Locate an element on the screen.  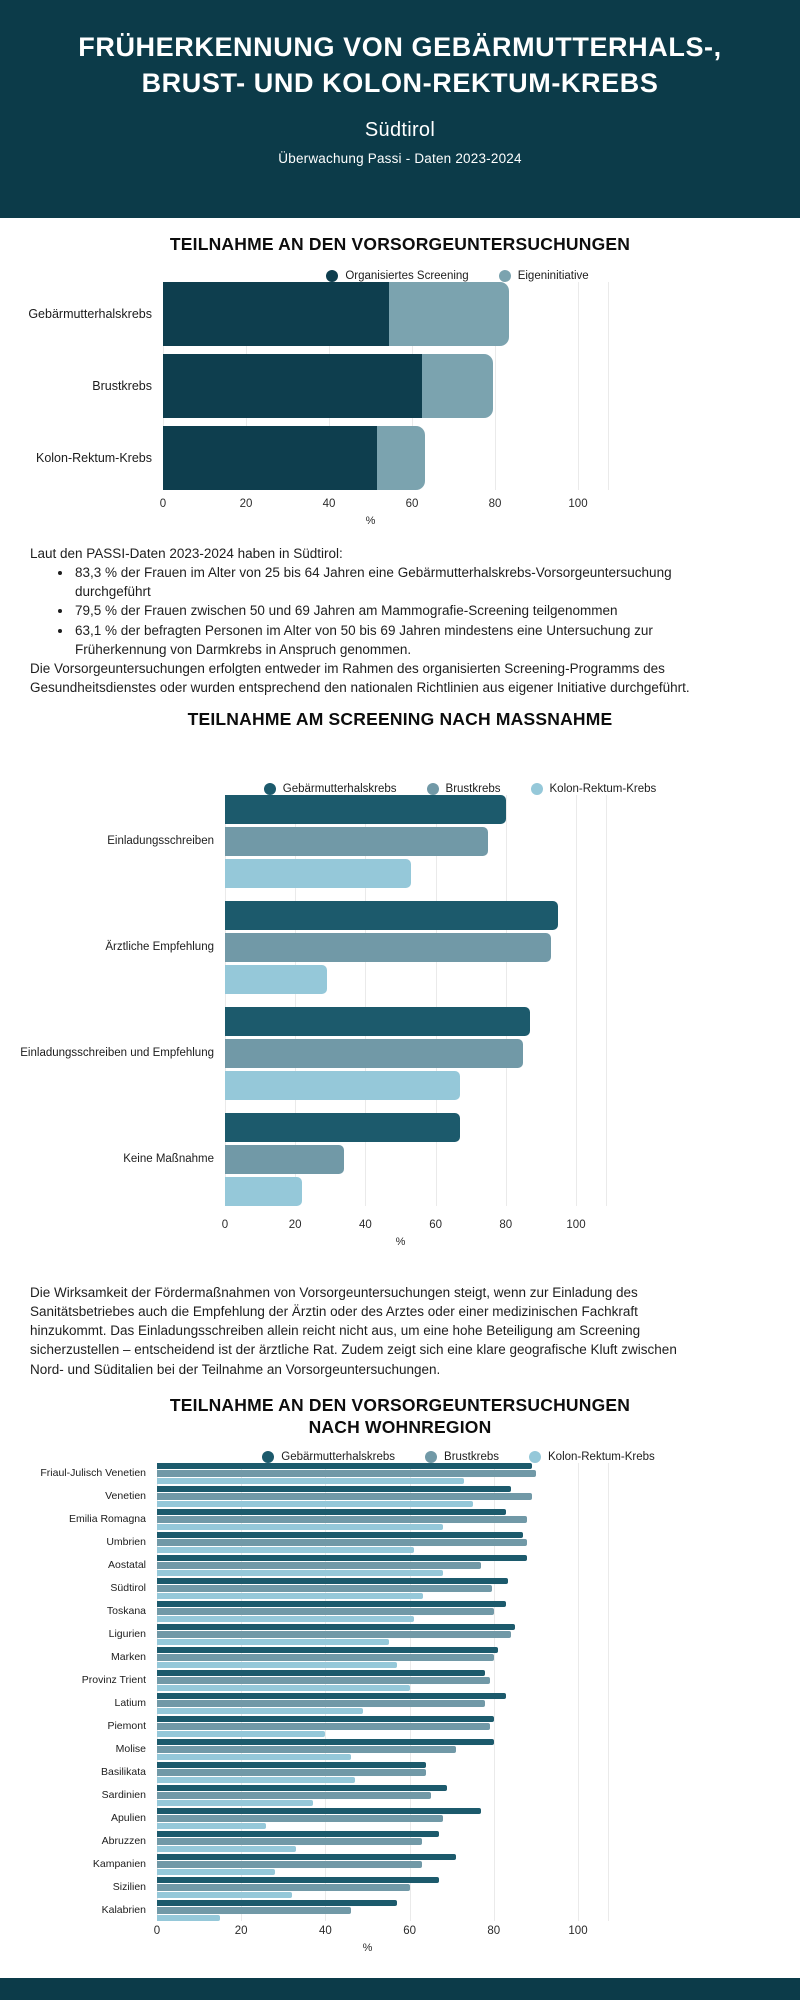
chart3-gridlines is located at coordinates (383, 1692).